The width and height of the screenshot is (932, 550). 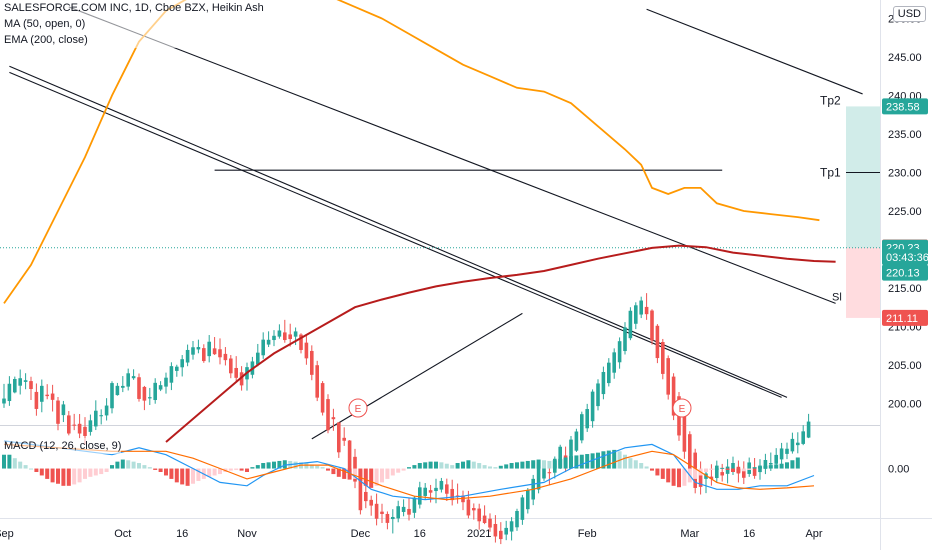 I want to click on tp1-label: Tp1, so click(x=830, y=172).